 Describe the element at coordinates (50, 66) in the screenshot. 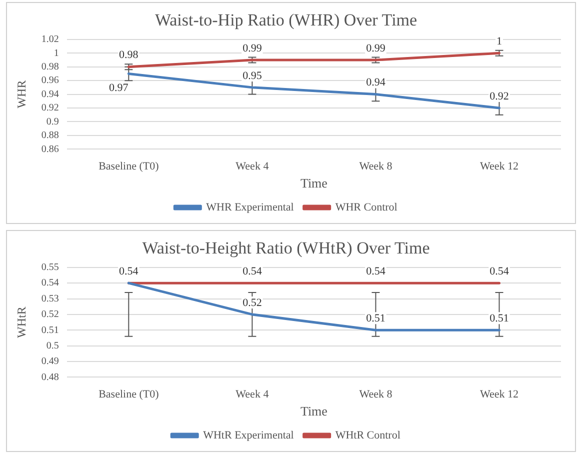

I see `y-tick-label: 0.98` at that location.